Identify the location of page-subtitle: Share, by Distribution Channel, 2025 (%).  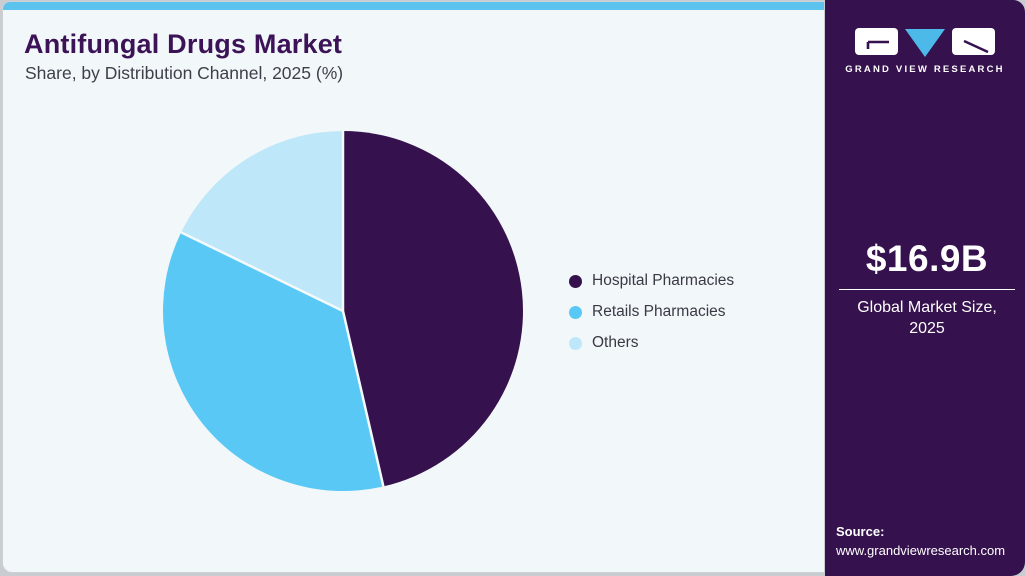
(184, 73).